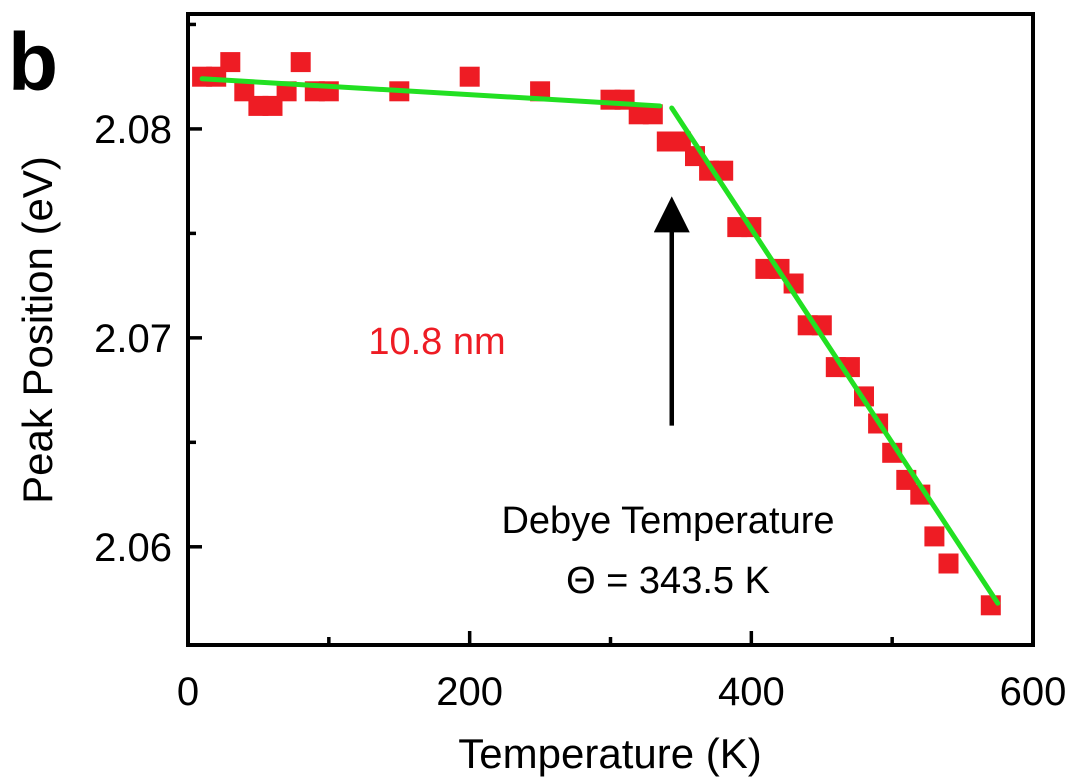 The height and width of the screenshot is (783, 1077). I want to click on y-tick-label: 2.08, so click(133, 130).